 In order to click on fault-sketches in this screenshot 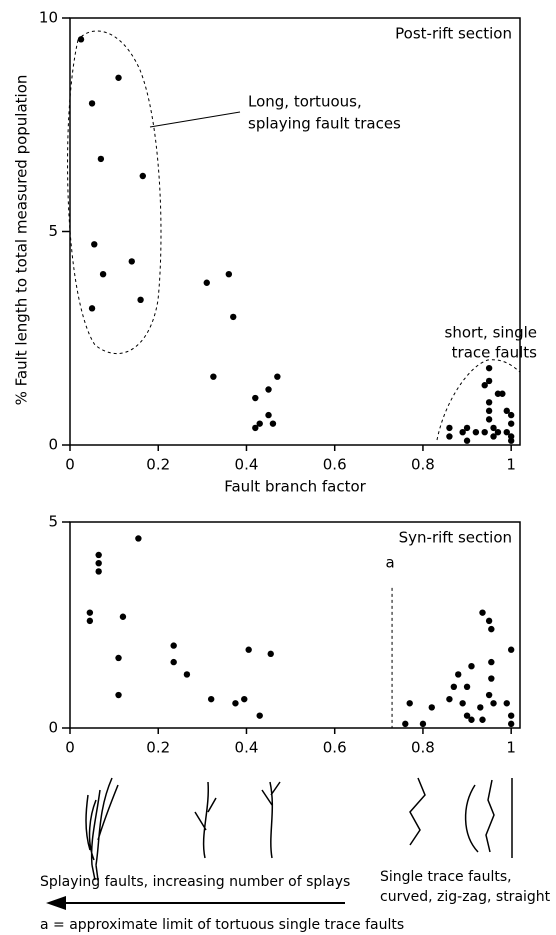, I will do `click(299, 829)`.